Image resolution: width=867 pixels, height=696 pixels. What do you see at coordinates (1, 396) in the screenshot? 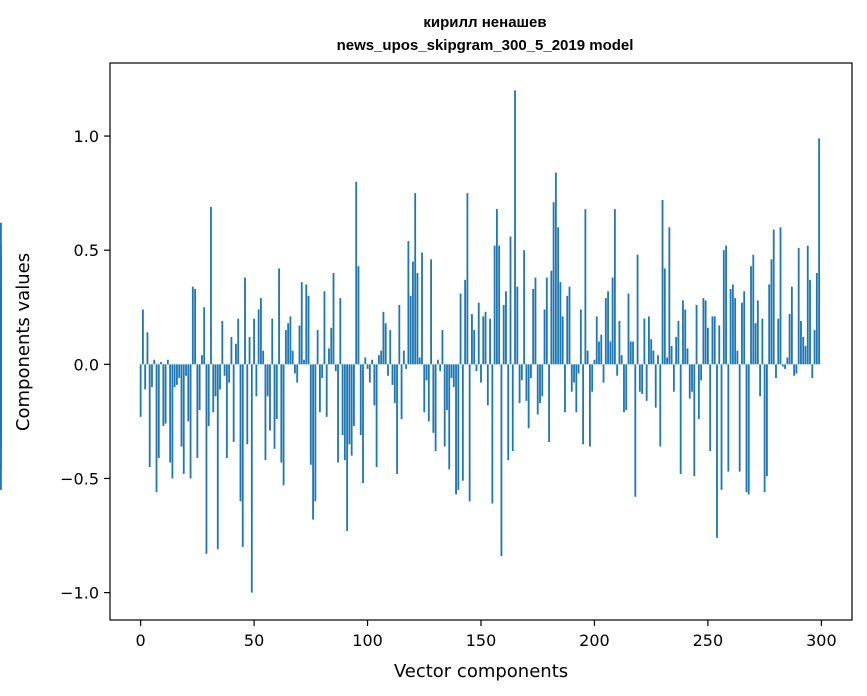
I see `bar-undefined` at bounding box center [1, 396].